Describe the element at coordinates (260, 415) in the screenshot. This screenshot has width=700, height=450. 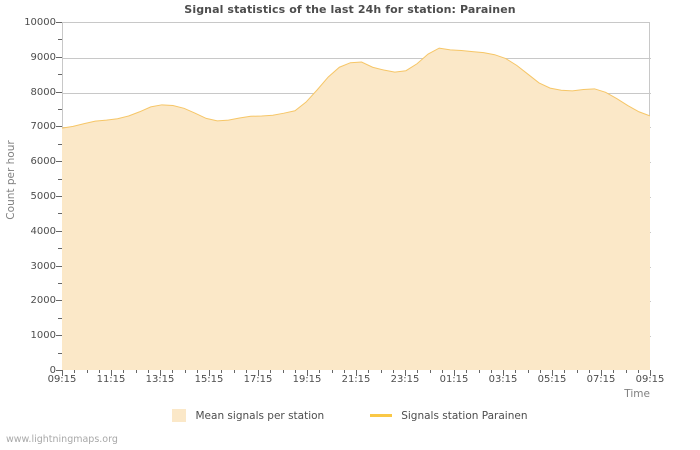
I see `legend-label-mean-signals: Mean signals per station` at that location.